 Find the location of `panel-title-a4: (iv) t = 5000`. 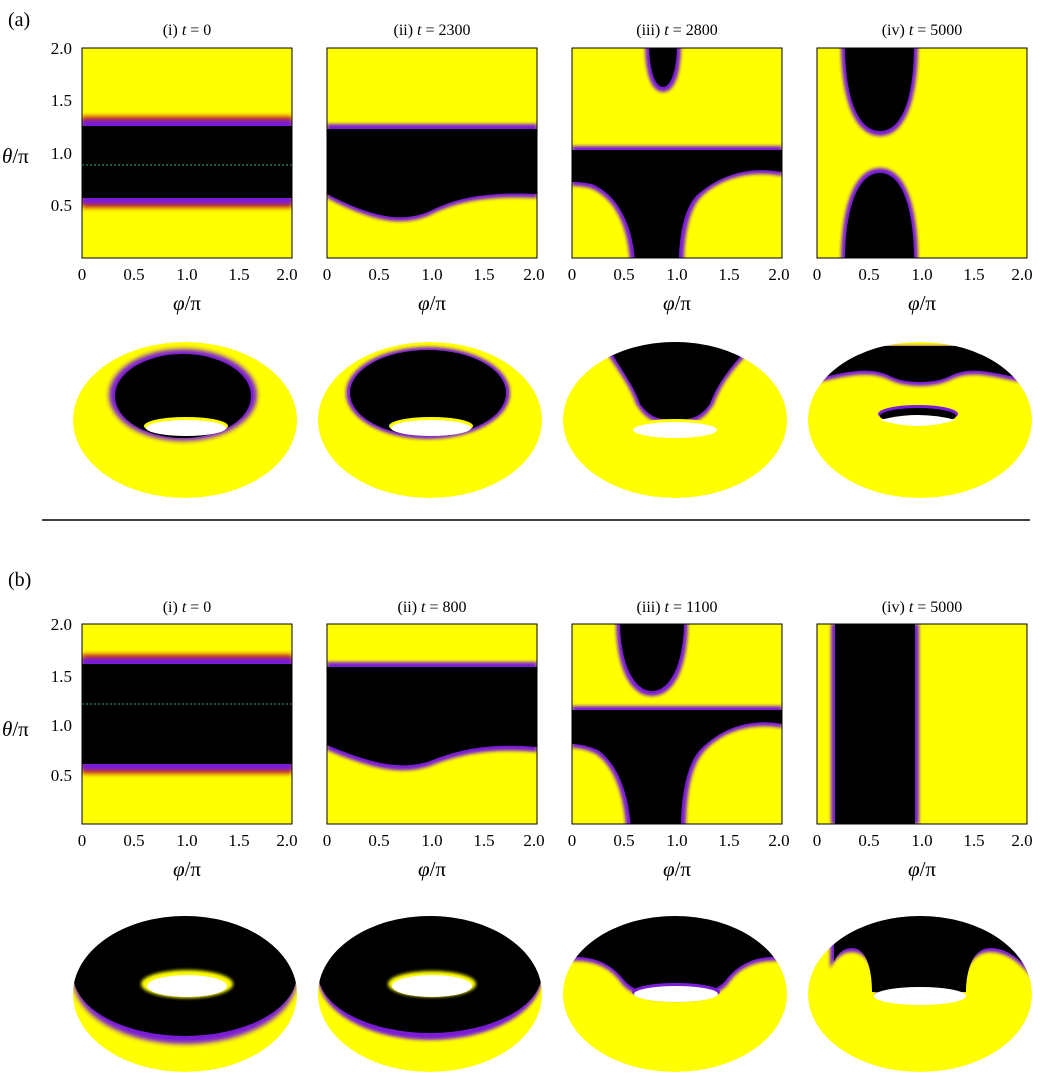

panel-title-a4: (iv) t = 5000 is located at coordinates (922, 30).